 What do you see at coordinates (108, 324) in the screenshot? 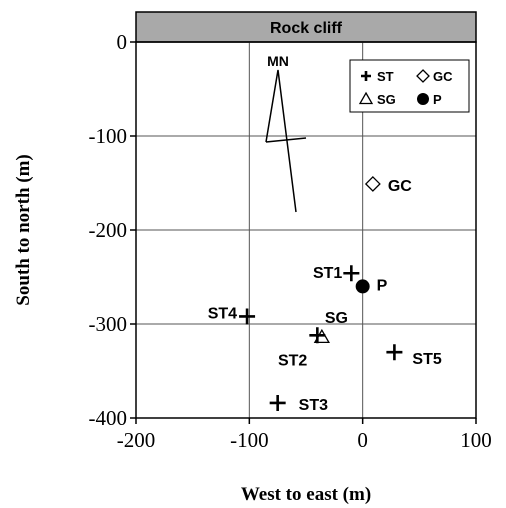
I see `y-tick-label-3: -300` at bounding box center [108, 324].